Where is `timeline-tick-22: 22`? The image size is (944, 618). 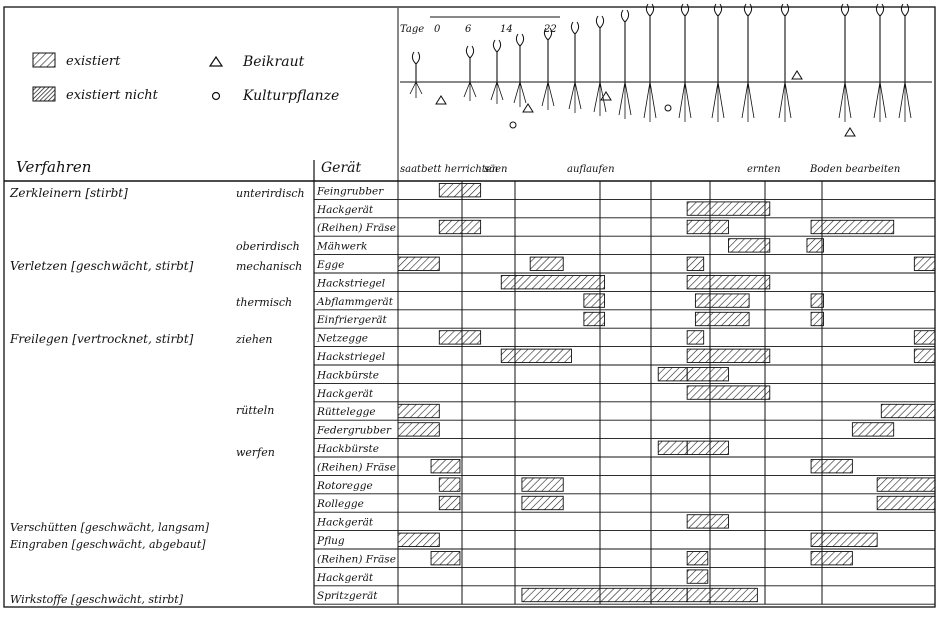
timeline-tick-22: 22 is located at coordinates (550, 29).